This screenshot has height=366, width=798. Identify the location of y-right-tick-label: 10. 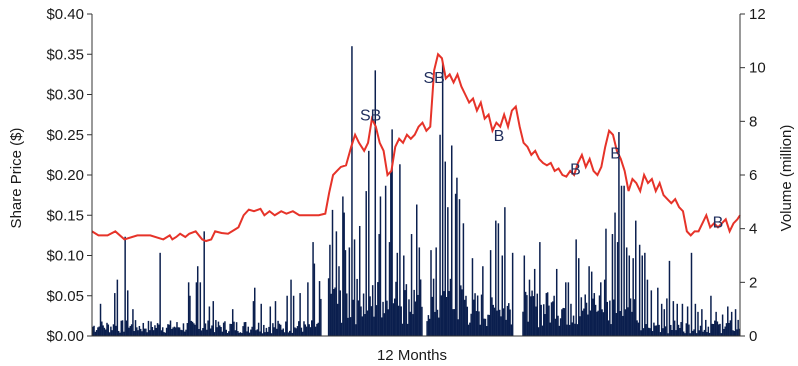
(757, 68).